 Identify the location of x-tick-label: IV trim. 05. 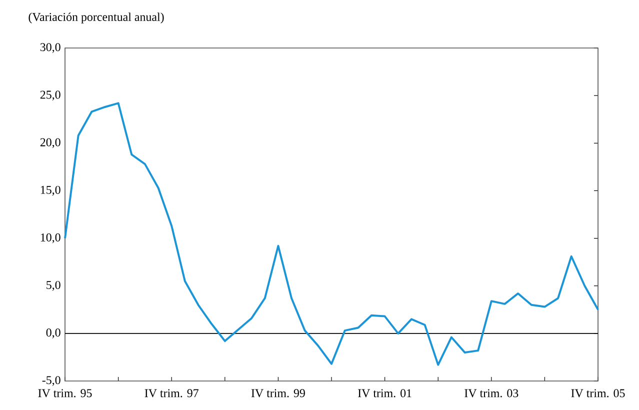
(598, 393).